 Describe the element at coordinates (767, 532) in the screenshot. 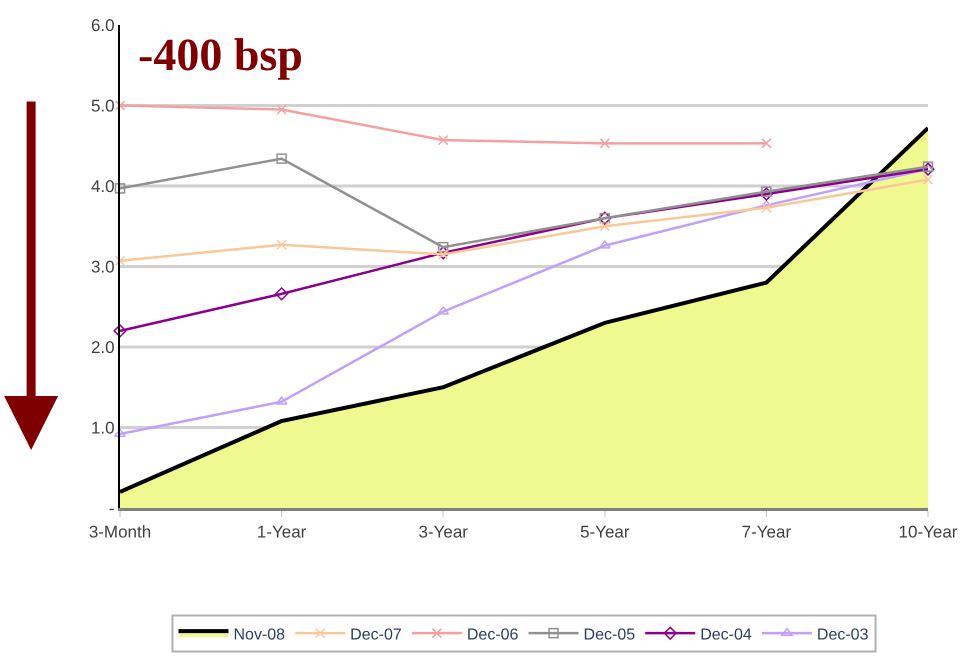

I see `x-tick-label: 7-Year` at that location.